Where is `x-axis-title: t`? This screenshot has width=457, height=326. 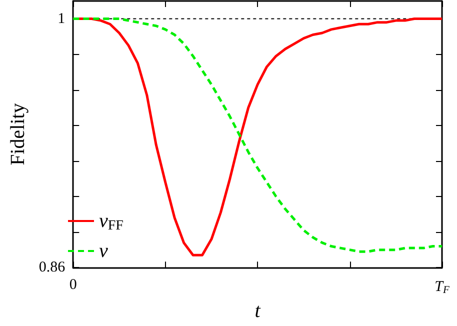
x-axis-title: t is located at coordinates (257, 311).